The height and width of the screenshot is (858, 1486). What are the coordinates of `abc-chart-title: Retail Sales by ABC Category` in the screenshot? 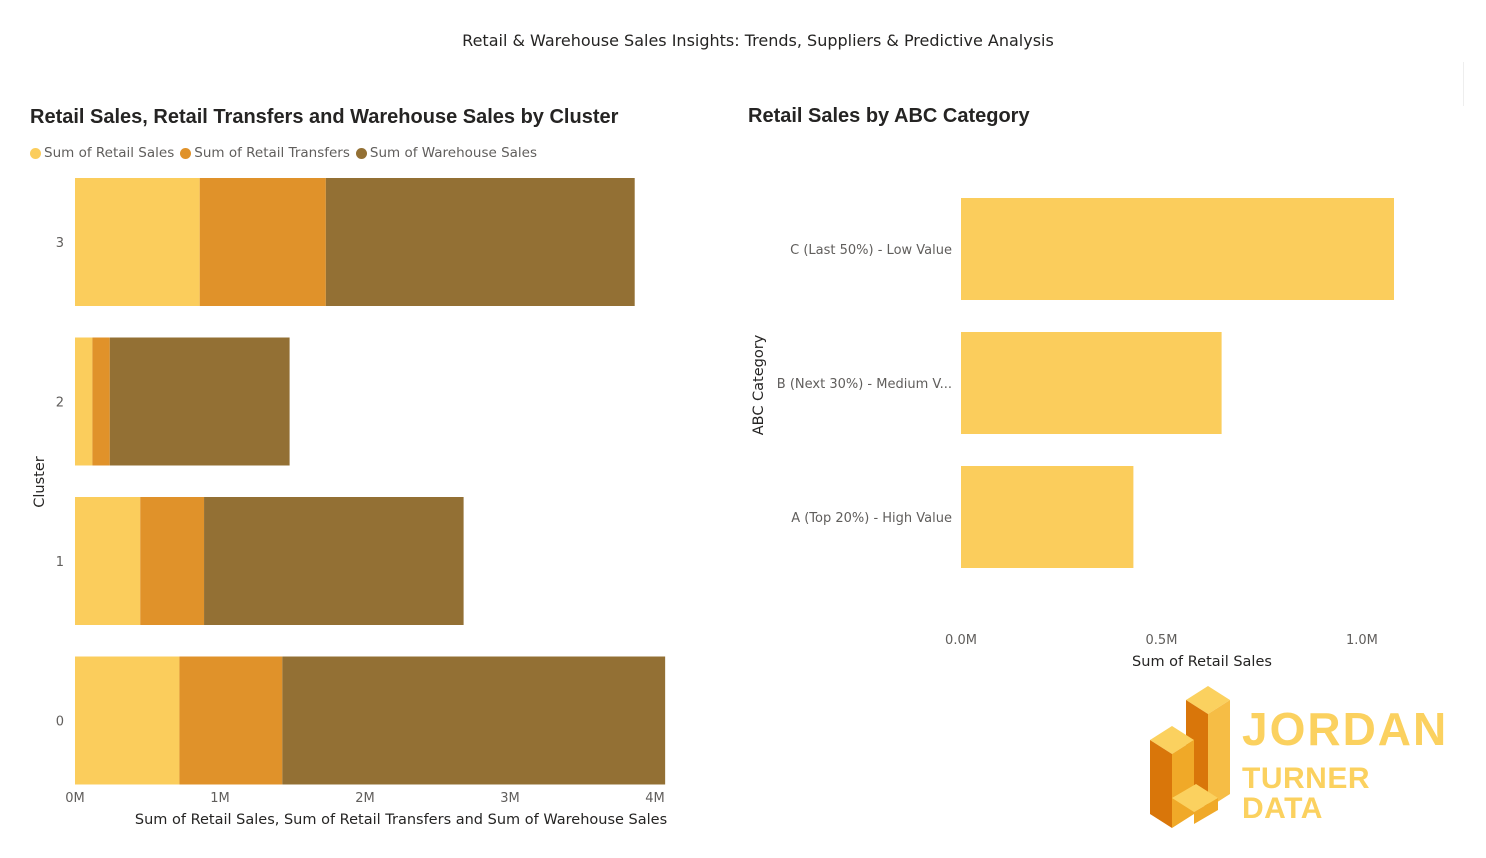 It's located at (889, 116).